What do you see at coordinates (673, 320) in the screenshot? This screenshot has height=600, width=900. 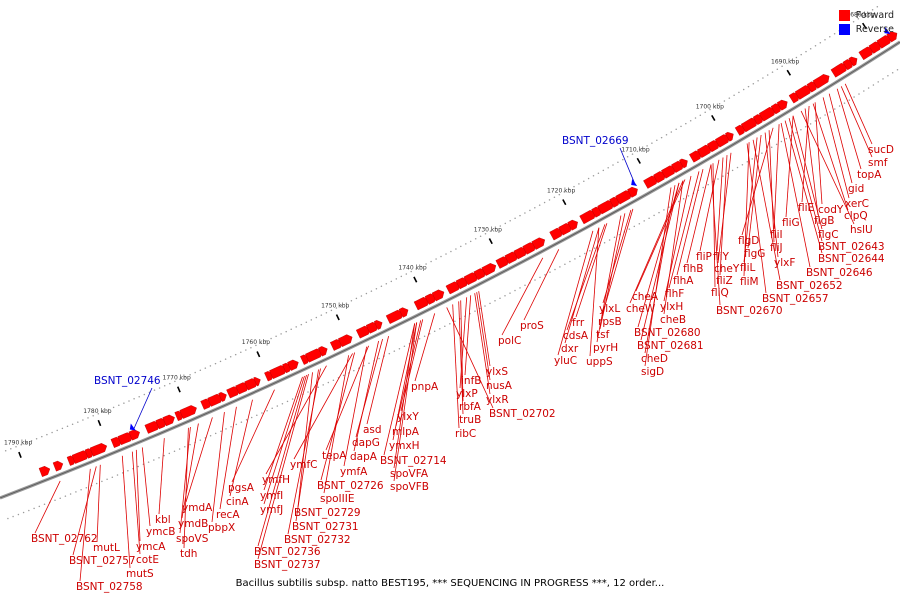 I see `gene-label: cheB` at bounding box center [673, 320].